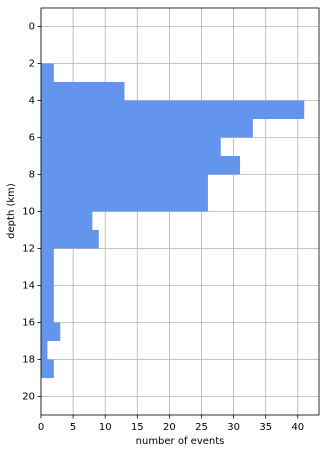 The height and width of the screenshot is (453, 327). Describe the element at coordinates (28, 286) in the screenshot. I see `y-tick-label: 14` at that location.